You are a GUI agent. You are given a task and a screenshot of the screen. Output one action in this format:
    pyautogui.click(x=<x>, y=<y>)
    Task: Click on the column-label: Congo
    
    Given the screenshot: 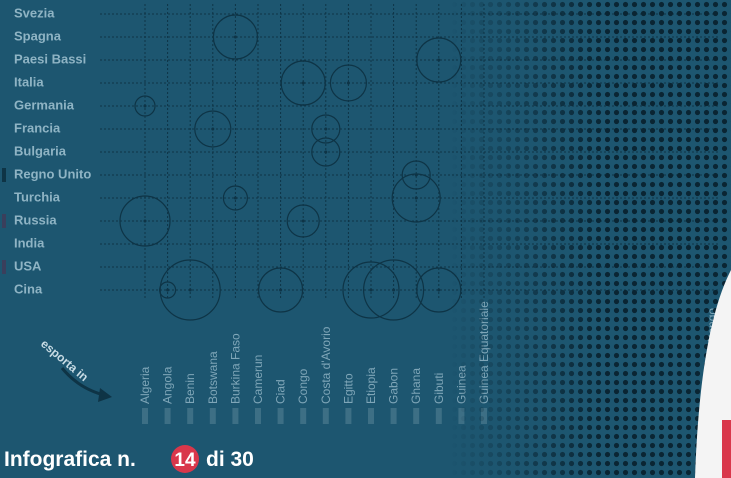 What is the action you would take?
    pyautogui.click(x=303, y=386)
    